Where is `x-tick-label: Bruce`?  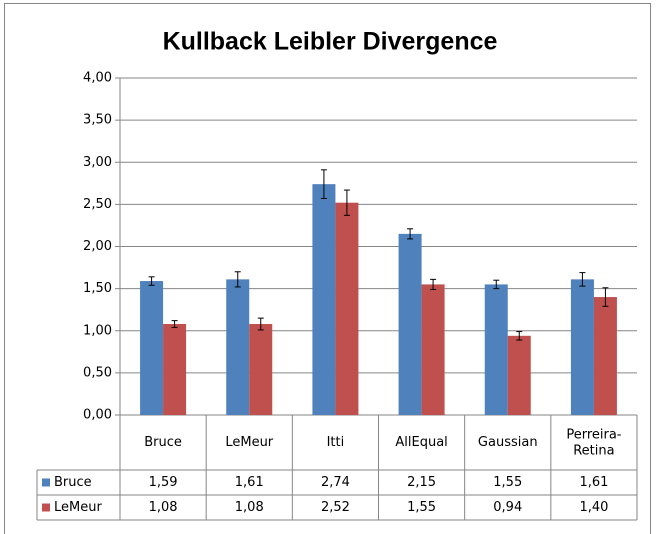
x-tick-label: Bruce is located at coordinates (163, 442).